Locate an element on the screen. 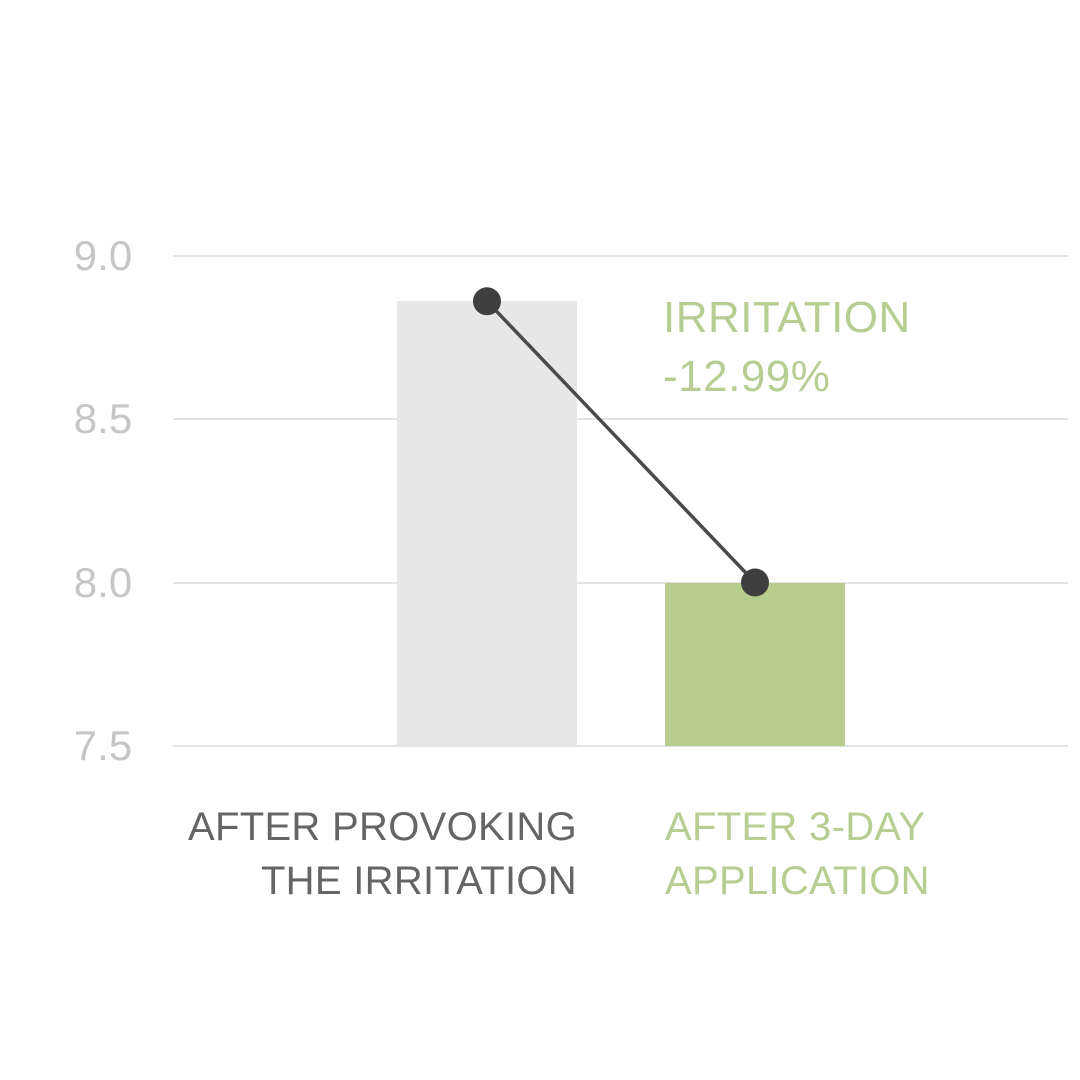 This screenshot has width=1080, height=1080. x-label-after-3day-application: AFTER 3-DAY APPLICATION is located at coordinates (797, 854).